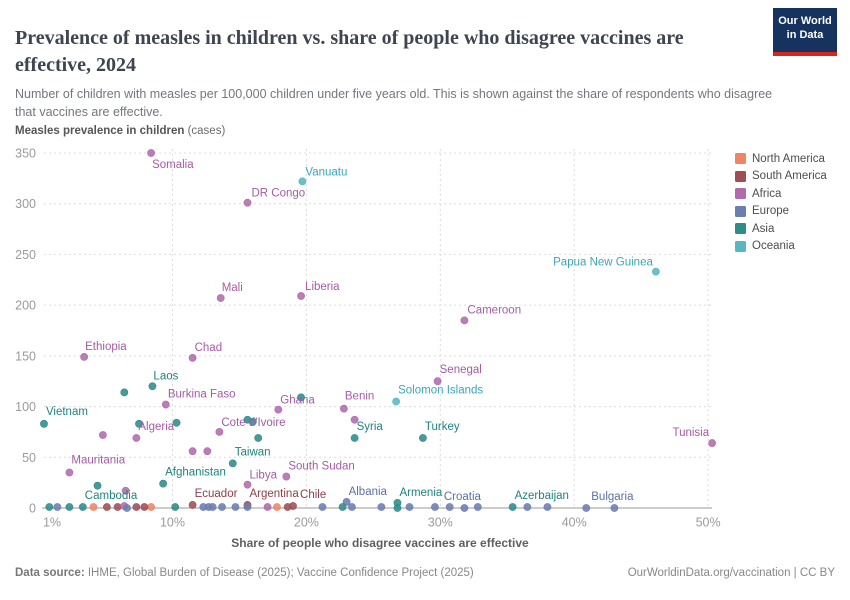 The image size is (850, 600). I want to click on data-point-burkina-faso, so click(165, 404).